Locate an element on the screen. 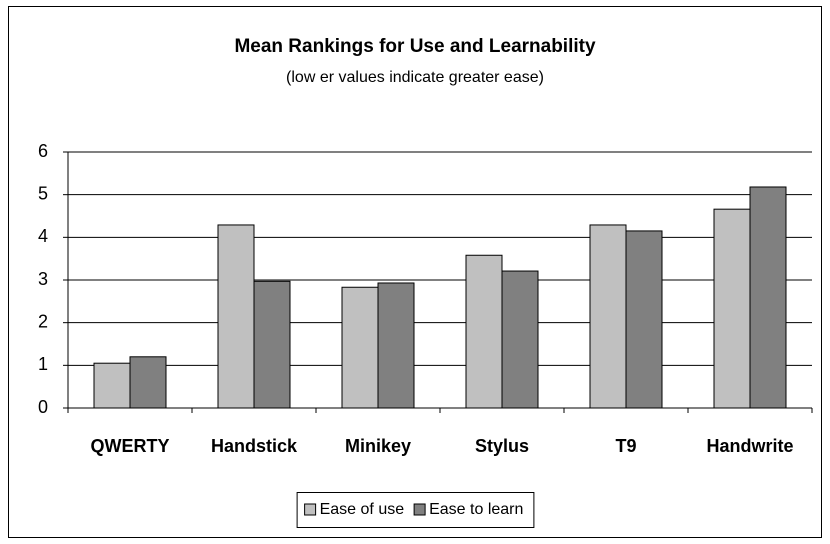 The height and width of the screenshot is (544, 830). x-tick-label: QWERTY is located at coordinates (130, 446).